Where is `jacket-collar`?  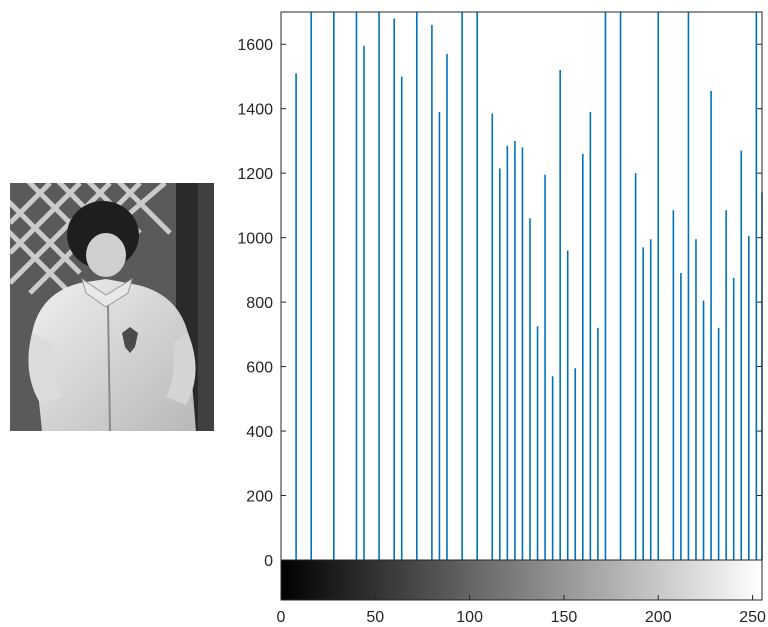
jacket-collar is located at coordinates (107, 292).